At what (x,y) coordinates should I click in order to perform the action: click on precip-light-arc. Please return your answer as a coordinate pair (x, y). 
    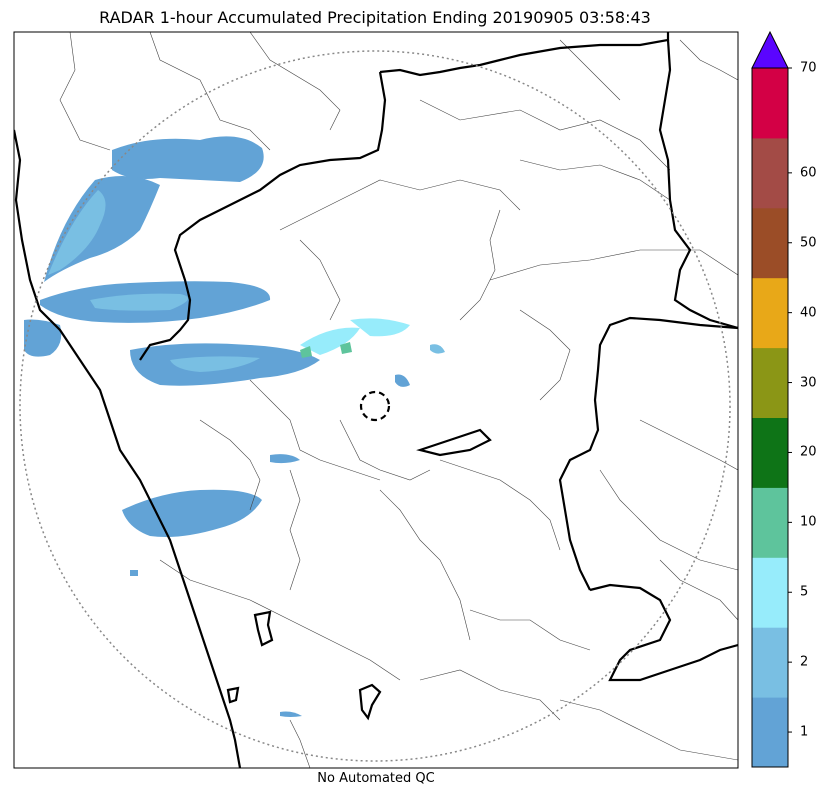
    Looking at the image, I should click on (77, 232).